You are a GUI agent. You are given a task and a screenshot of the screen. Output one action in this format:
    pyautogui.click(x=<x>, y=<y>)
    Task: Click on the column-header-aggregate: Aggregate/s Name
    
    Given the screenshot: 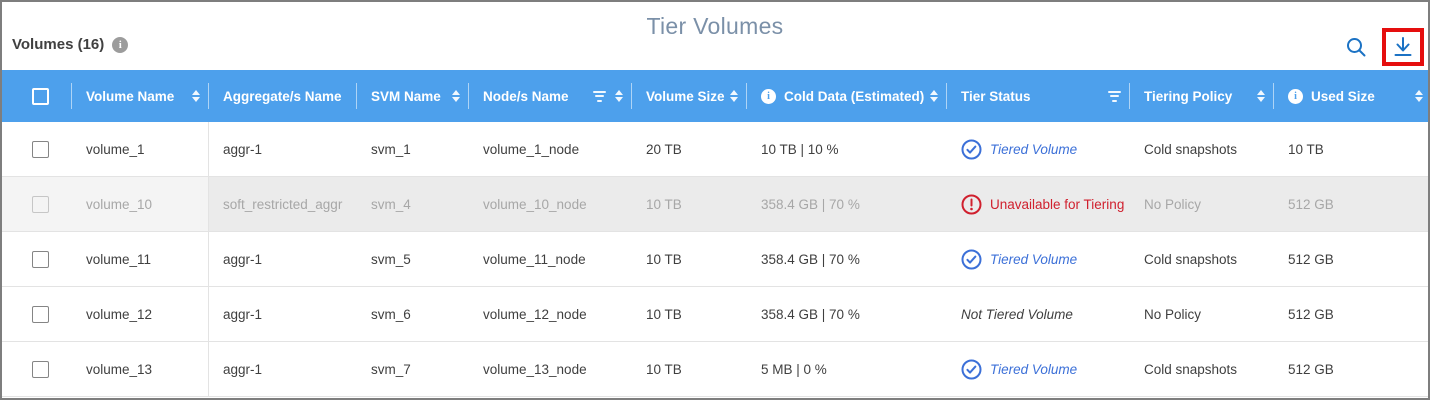 What is the action you would take?
    pyautogui.click(x=283, y=96)
    